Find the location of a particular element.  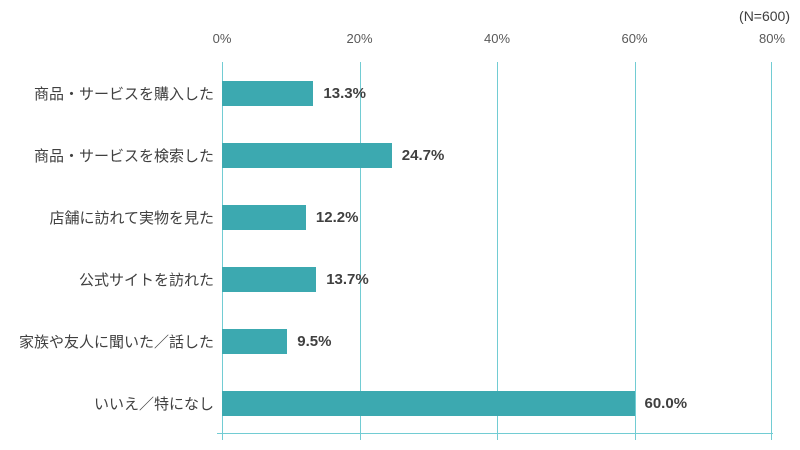

category-label: 家族や友人に聞いた／話した is located at coordinates (116, 342).